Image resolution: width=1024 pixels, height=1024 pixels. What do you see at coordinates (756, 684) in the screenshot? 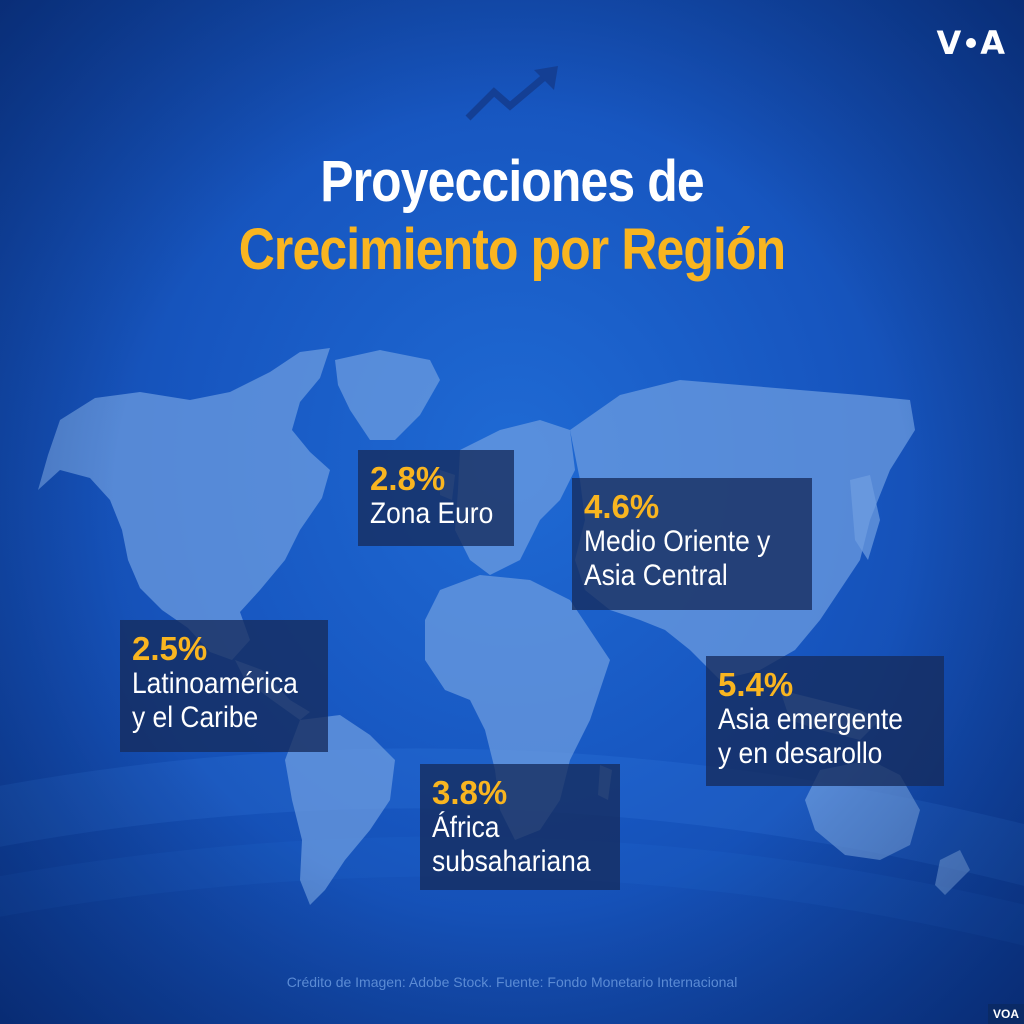
I see `region-percent: 5.4%` at bounding box center [756, 684].